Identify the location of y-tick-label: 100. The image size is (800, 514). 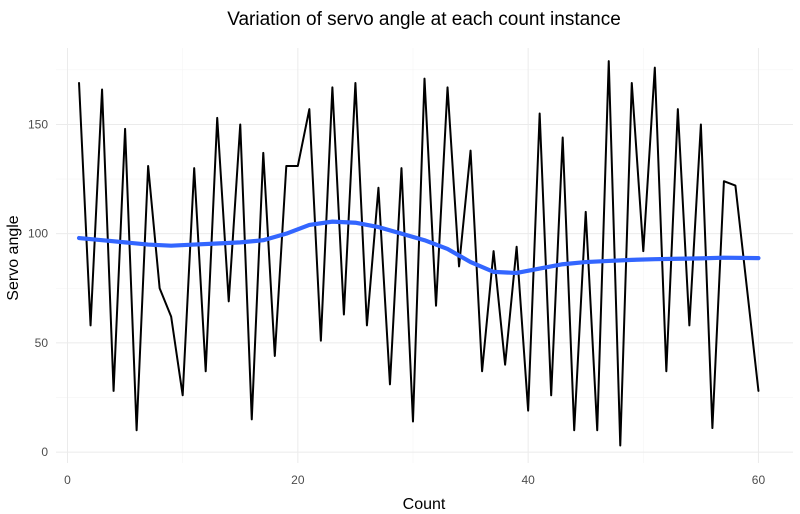
(38, 234).